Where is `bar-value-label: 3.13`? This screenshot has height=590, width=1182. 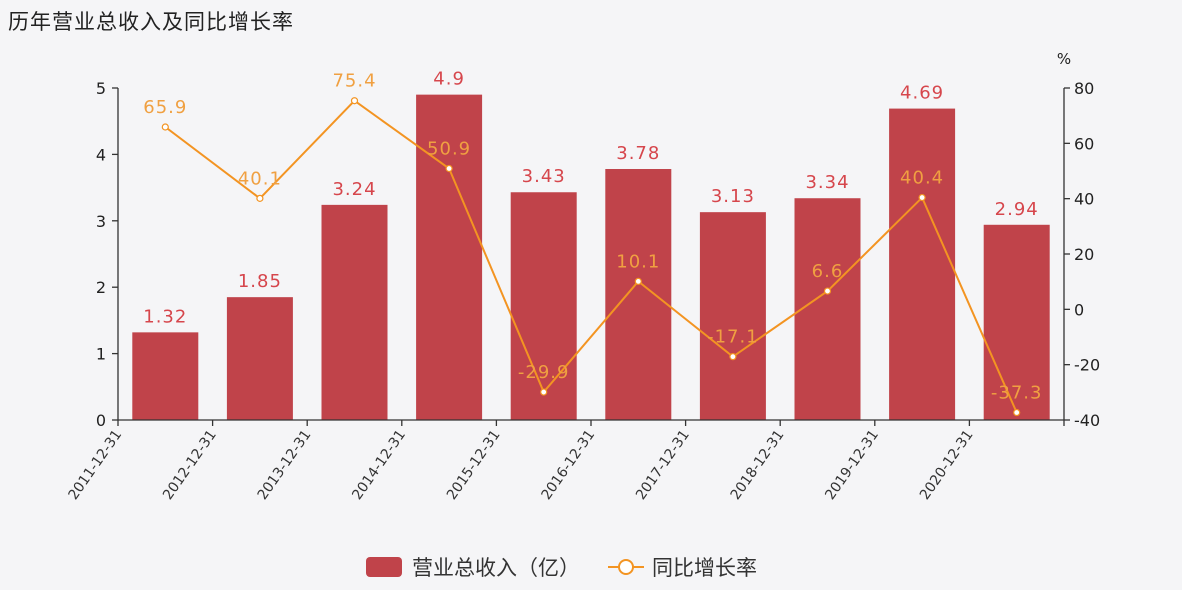
bar-value-label: 3.13 is located at coordinates (733, 196).